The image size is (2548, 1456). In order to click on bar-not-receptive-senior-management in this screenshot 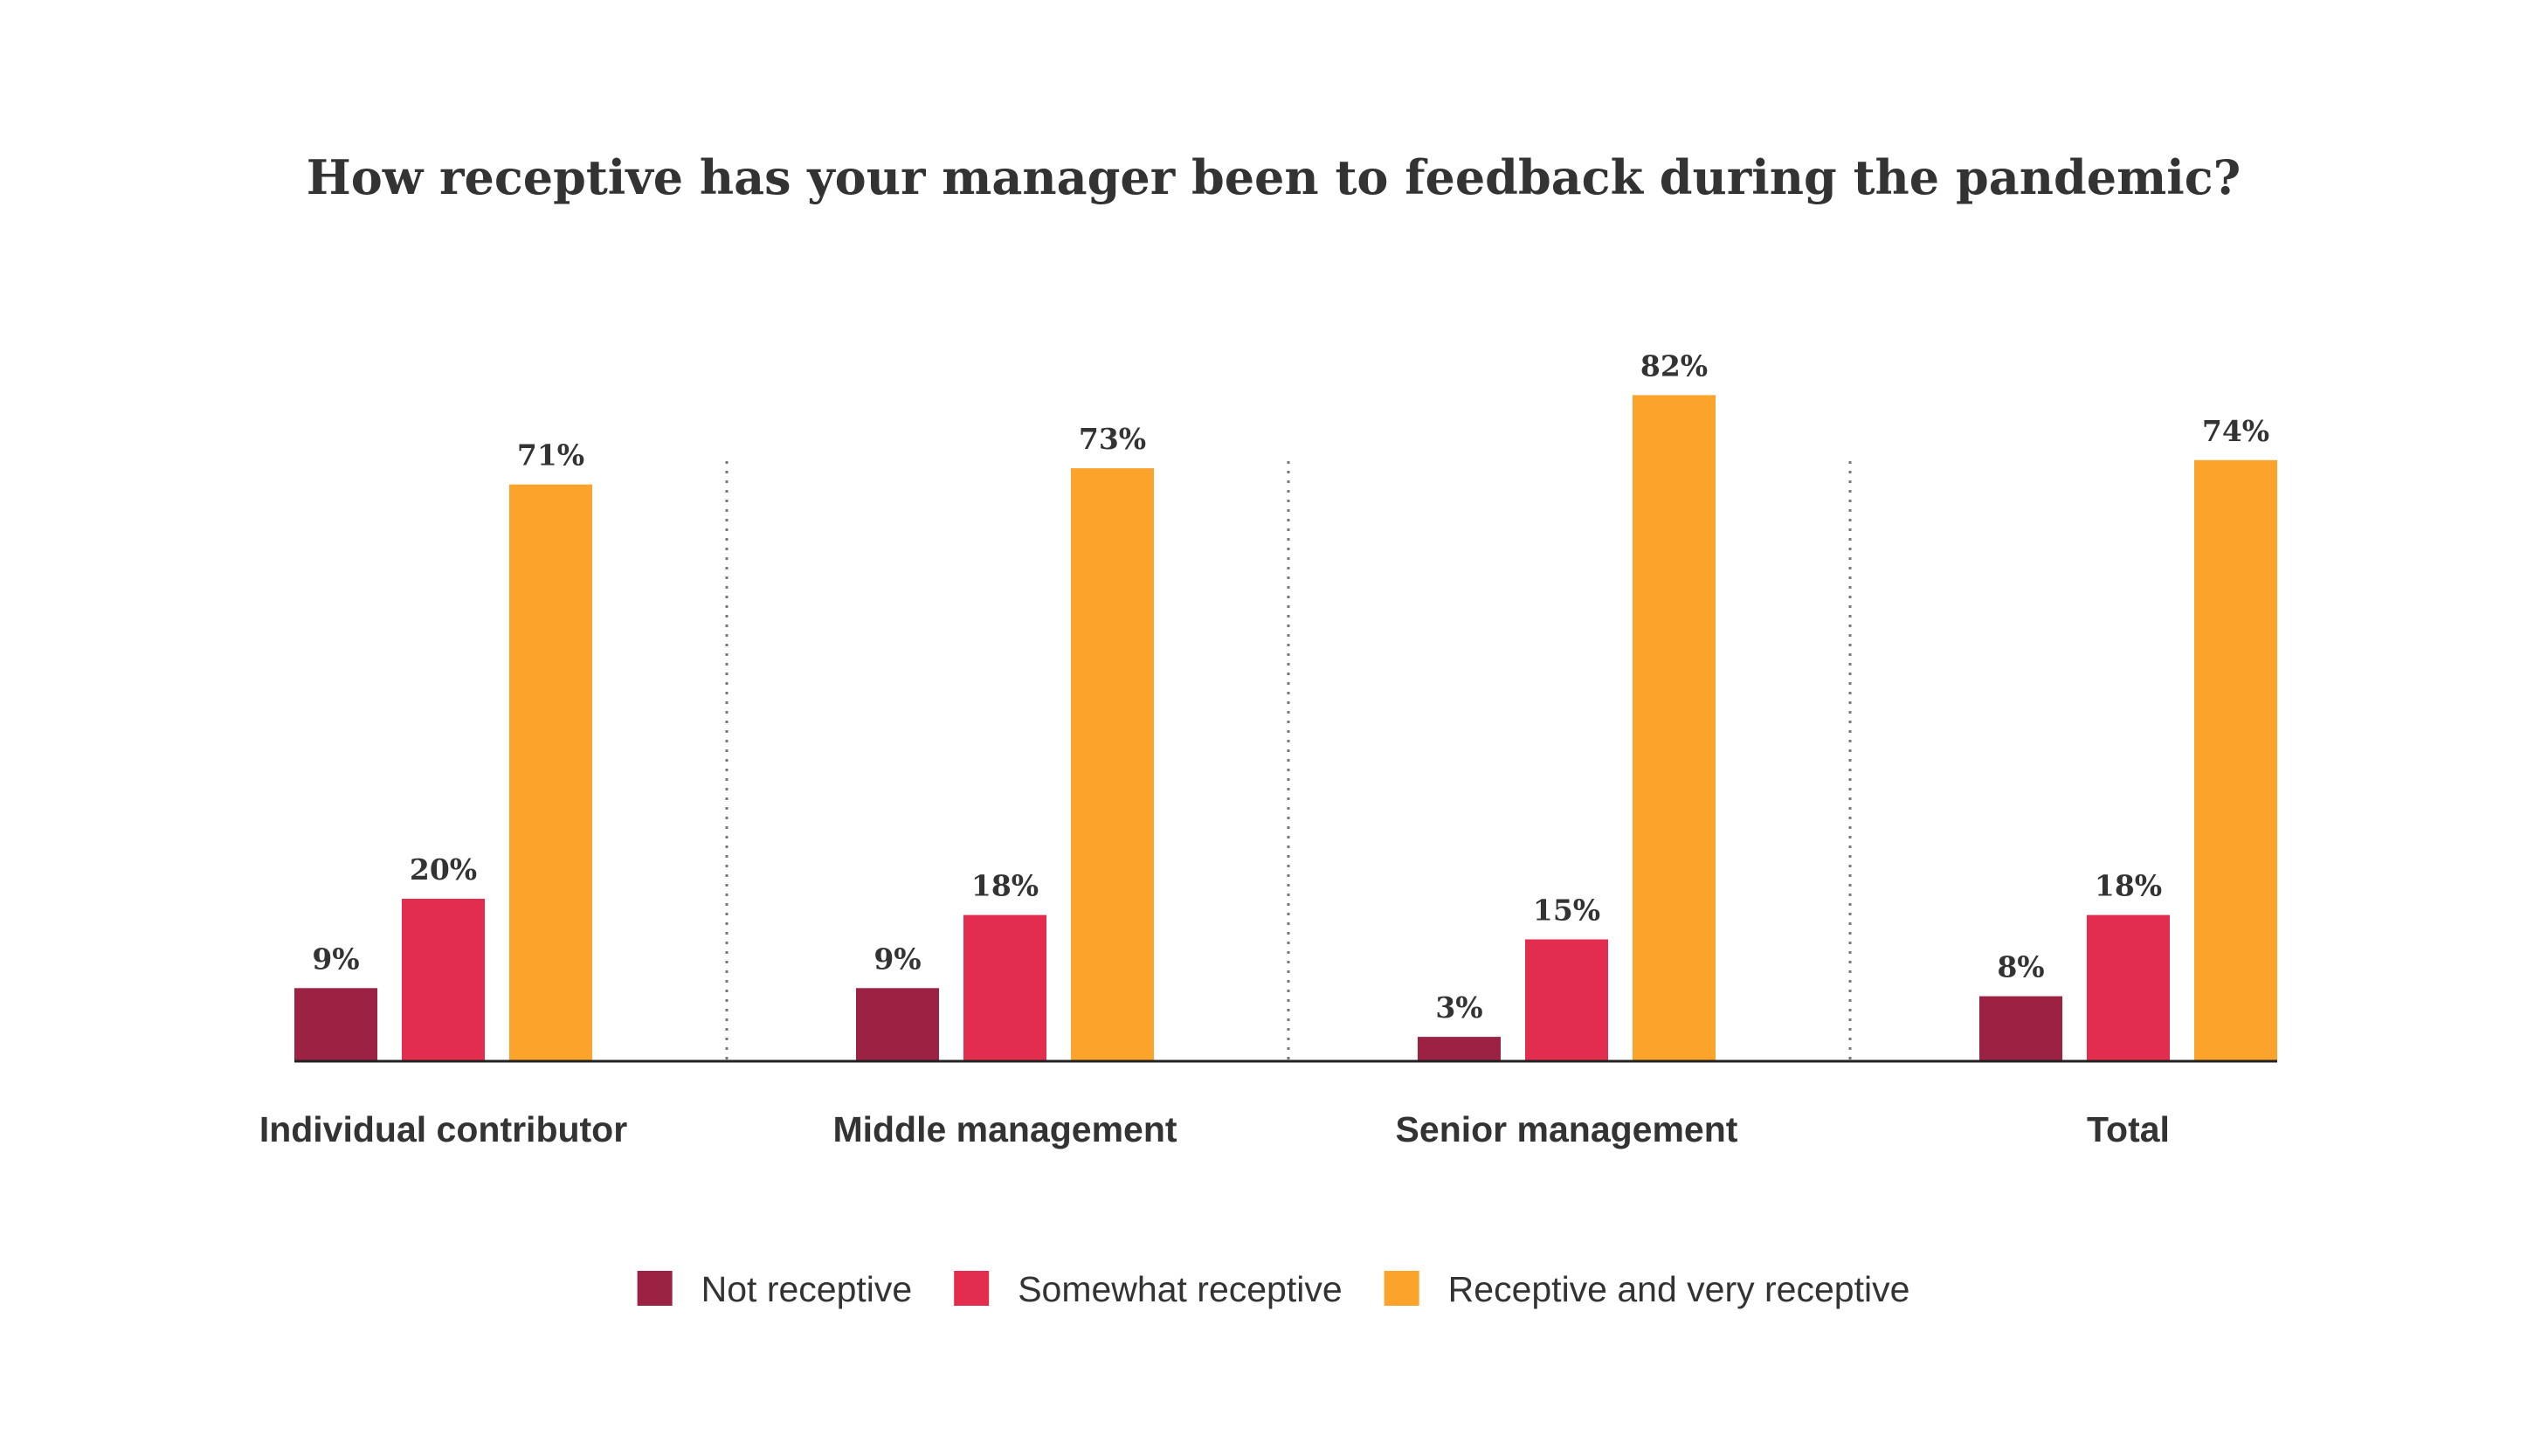, I will do `click(1460, 1049)`.